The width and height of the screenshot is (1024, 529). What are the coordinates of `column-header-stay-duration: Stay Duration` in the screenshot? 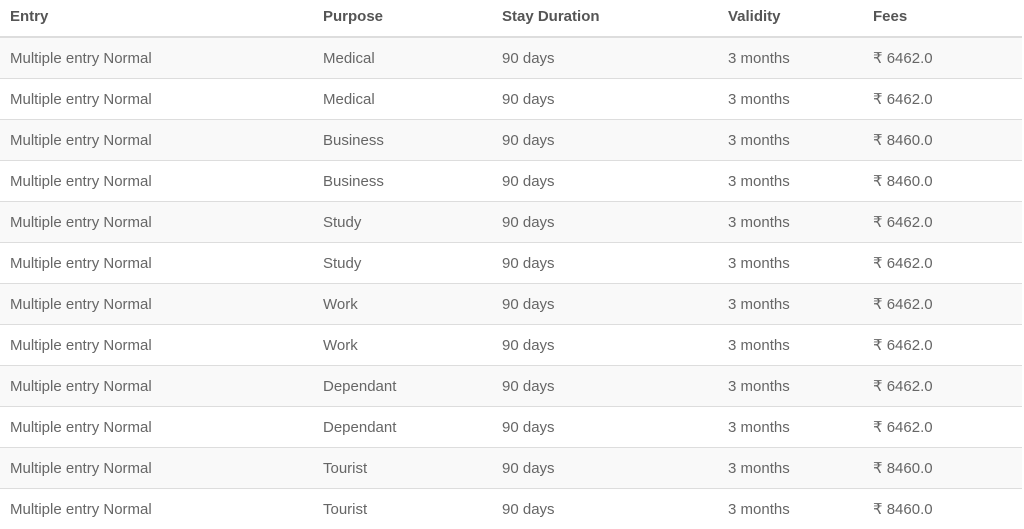 It's located at (605, 18).